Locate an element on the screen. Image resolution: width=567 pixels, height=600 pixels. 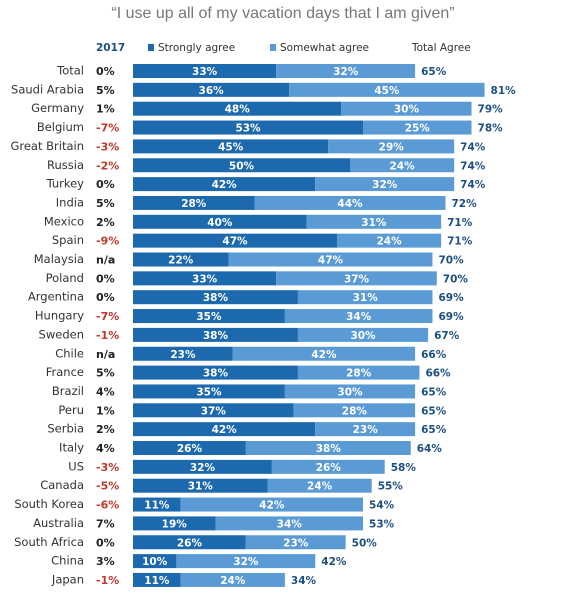
segment-label: 26% is located at coordinates (329, 468).